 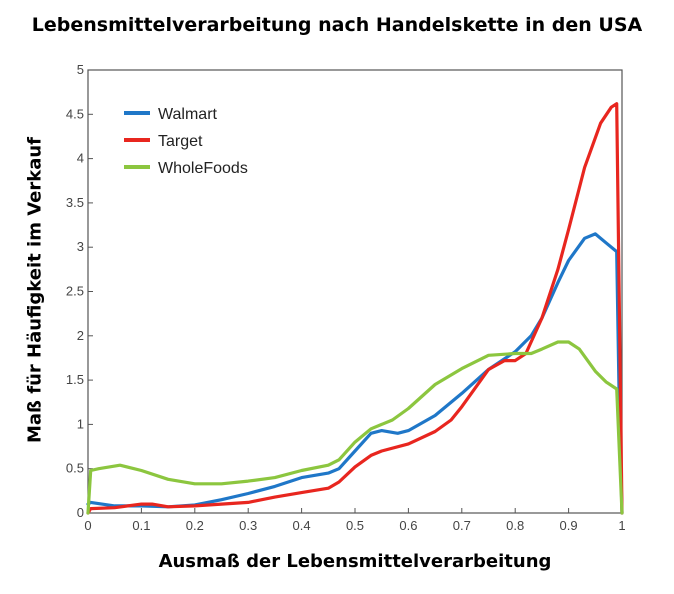 I want to click on x-tick-label: 0.7, so click(x=462, y=525).